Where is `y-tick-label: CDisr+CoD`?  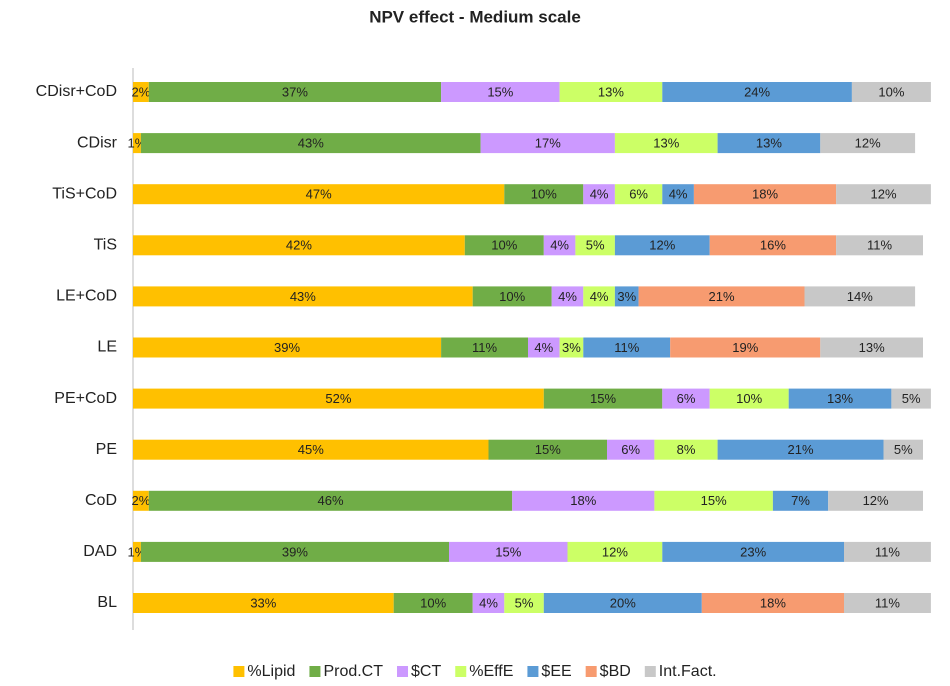 y-tick-label: CDisr+CoD is located at coordinates (76, 91).